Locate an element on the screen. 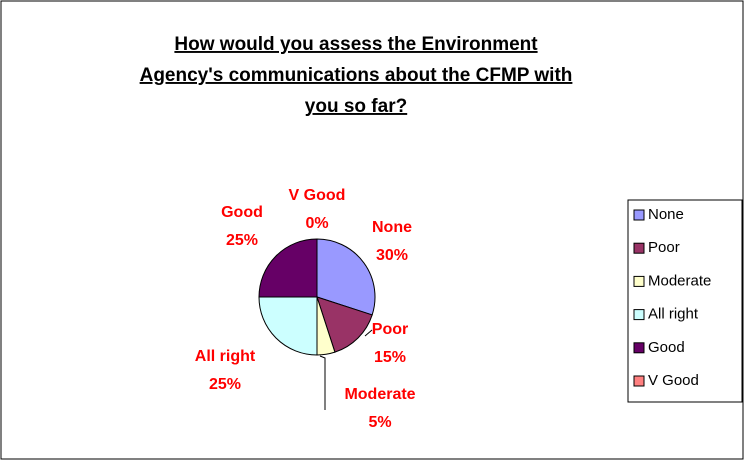  legend-label: None is located at coordinates (666, 214).